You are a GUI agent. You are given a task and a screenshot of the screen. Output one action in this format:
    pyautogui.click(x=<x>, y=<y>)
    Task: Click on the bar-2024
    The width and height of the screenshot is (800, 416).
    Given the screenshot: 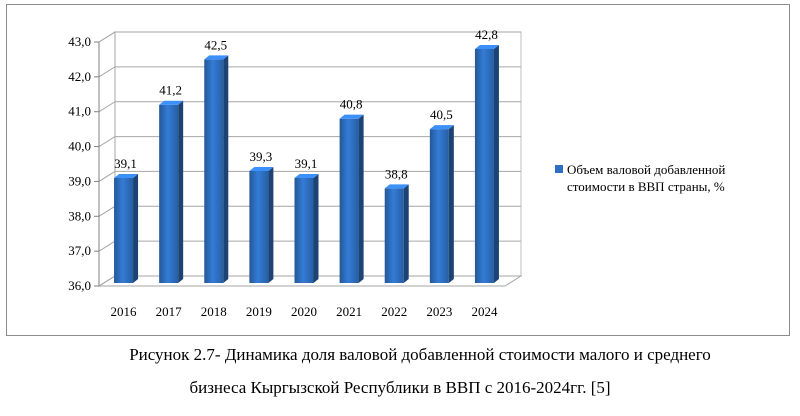 What is the action you would take?
    pyautogui.click(x=484, y=165)
    